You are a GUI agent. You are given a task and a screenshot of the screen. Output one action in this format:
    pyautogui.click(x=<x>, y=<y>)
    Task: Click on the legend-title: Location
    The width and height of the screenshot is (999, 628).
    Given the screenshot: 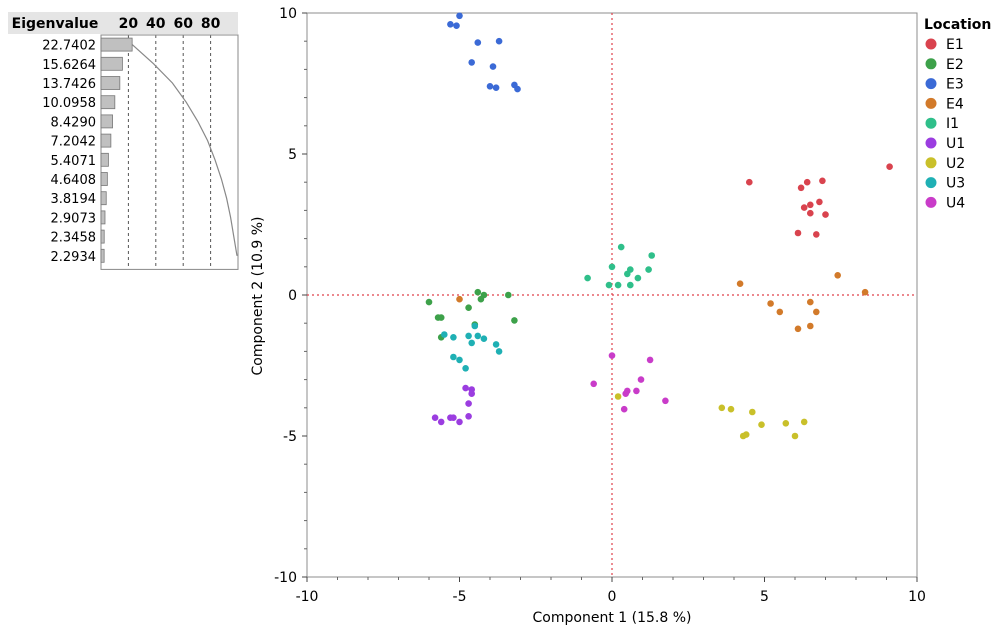 What is the action you would take?
    pyautogui.click(x=957, y=25)
    